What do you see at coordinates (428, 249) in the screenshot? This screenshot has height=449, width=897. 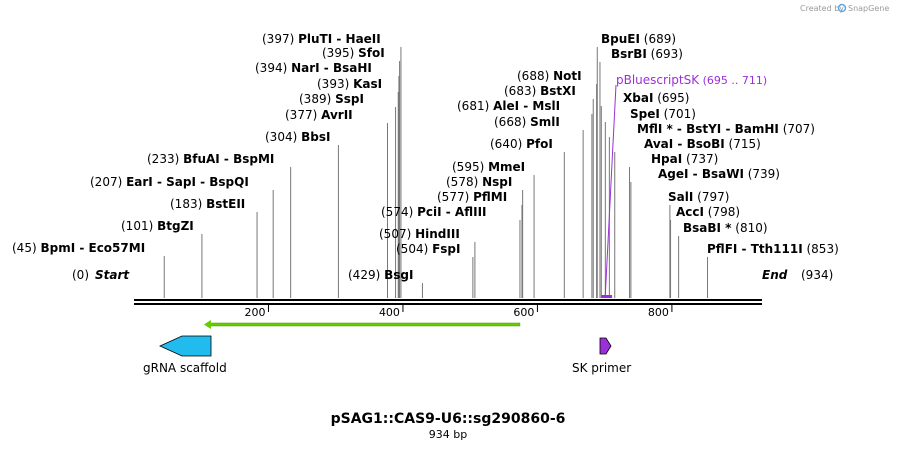 I see `site-label-fspi: (504) FspI` at bounding box center [428, 249].